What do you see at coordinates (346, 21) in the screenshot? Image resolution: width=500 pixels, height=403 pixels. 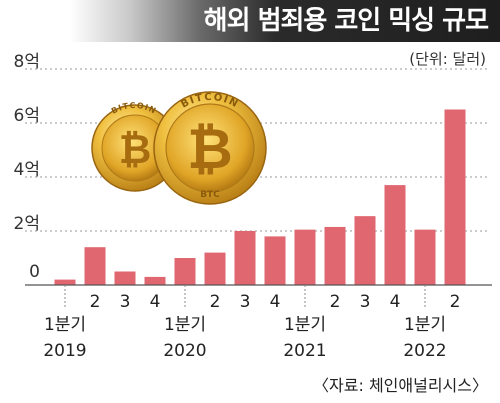 I see `chart-title: 해외 범죄용 코인 믹싱 규모` at bounding box center [346, 21].